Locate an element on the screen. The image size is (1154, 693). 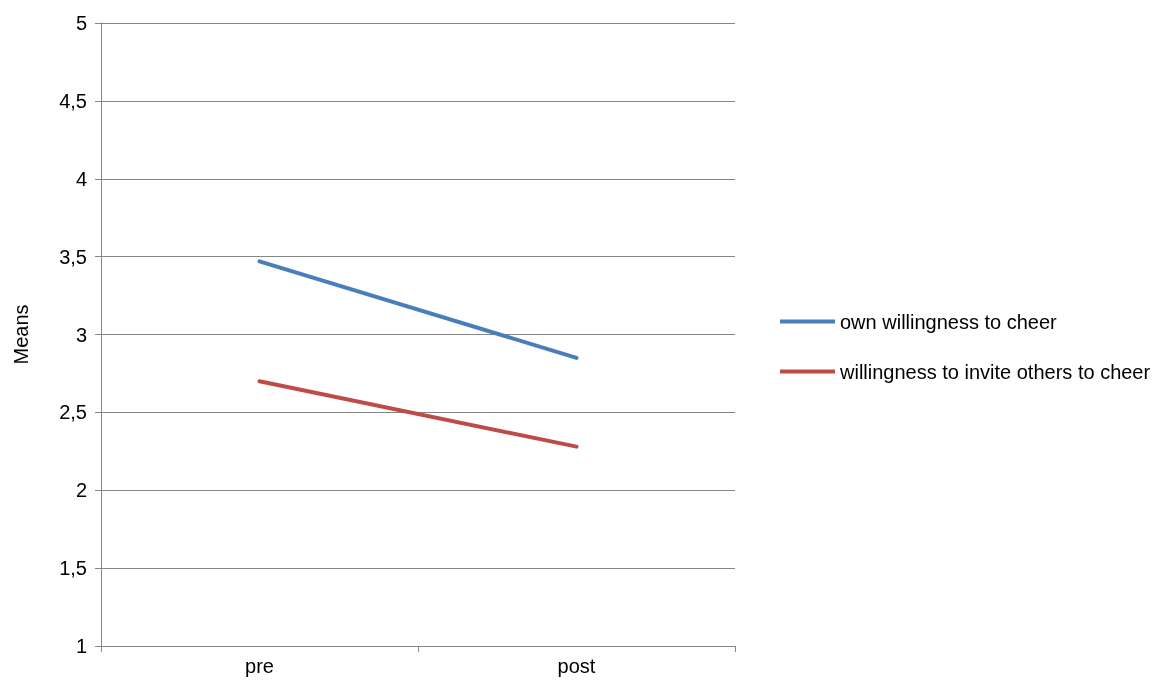
y-tick-label: 3 is located at coordinates (81, 334).